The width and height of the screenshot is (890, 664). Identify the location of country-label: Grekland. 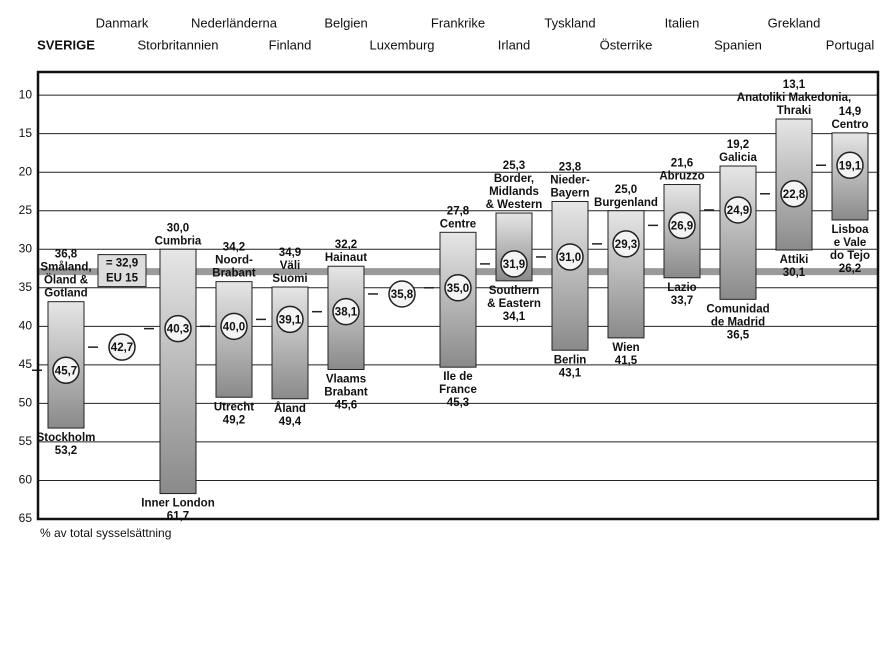
(794, 22).